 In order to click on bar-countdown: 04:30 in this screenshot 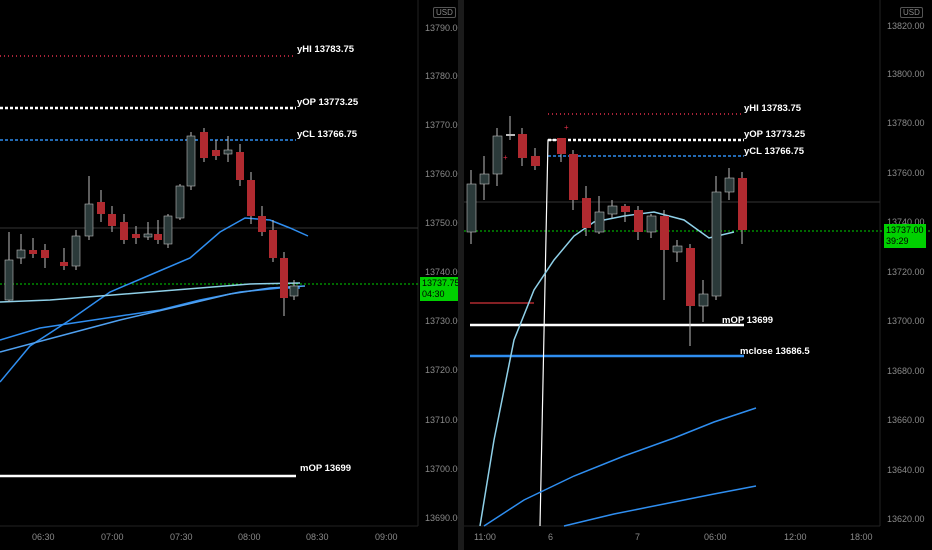, I will do `click(433, 294)`.